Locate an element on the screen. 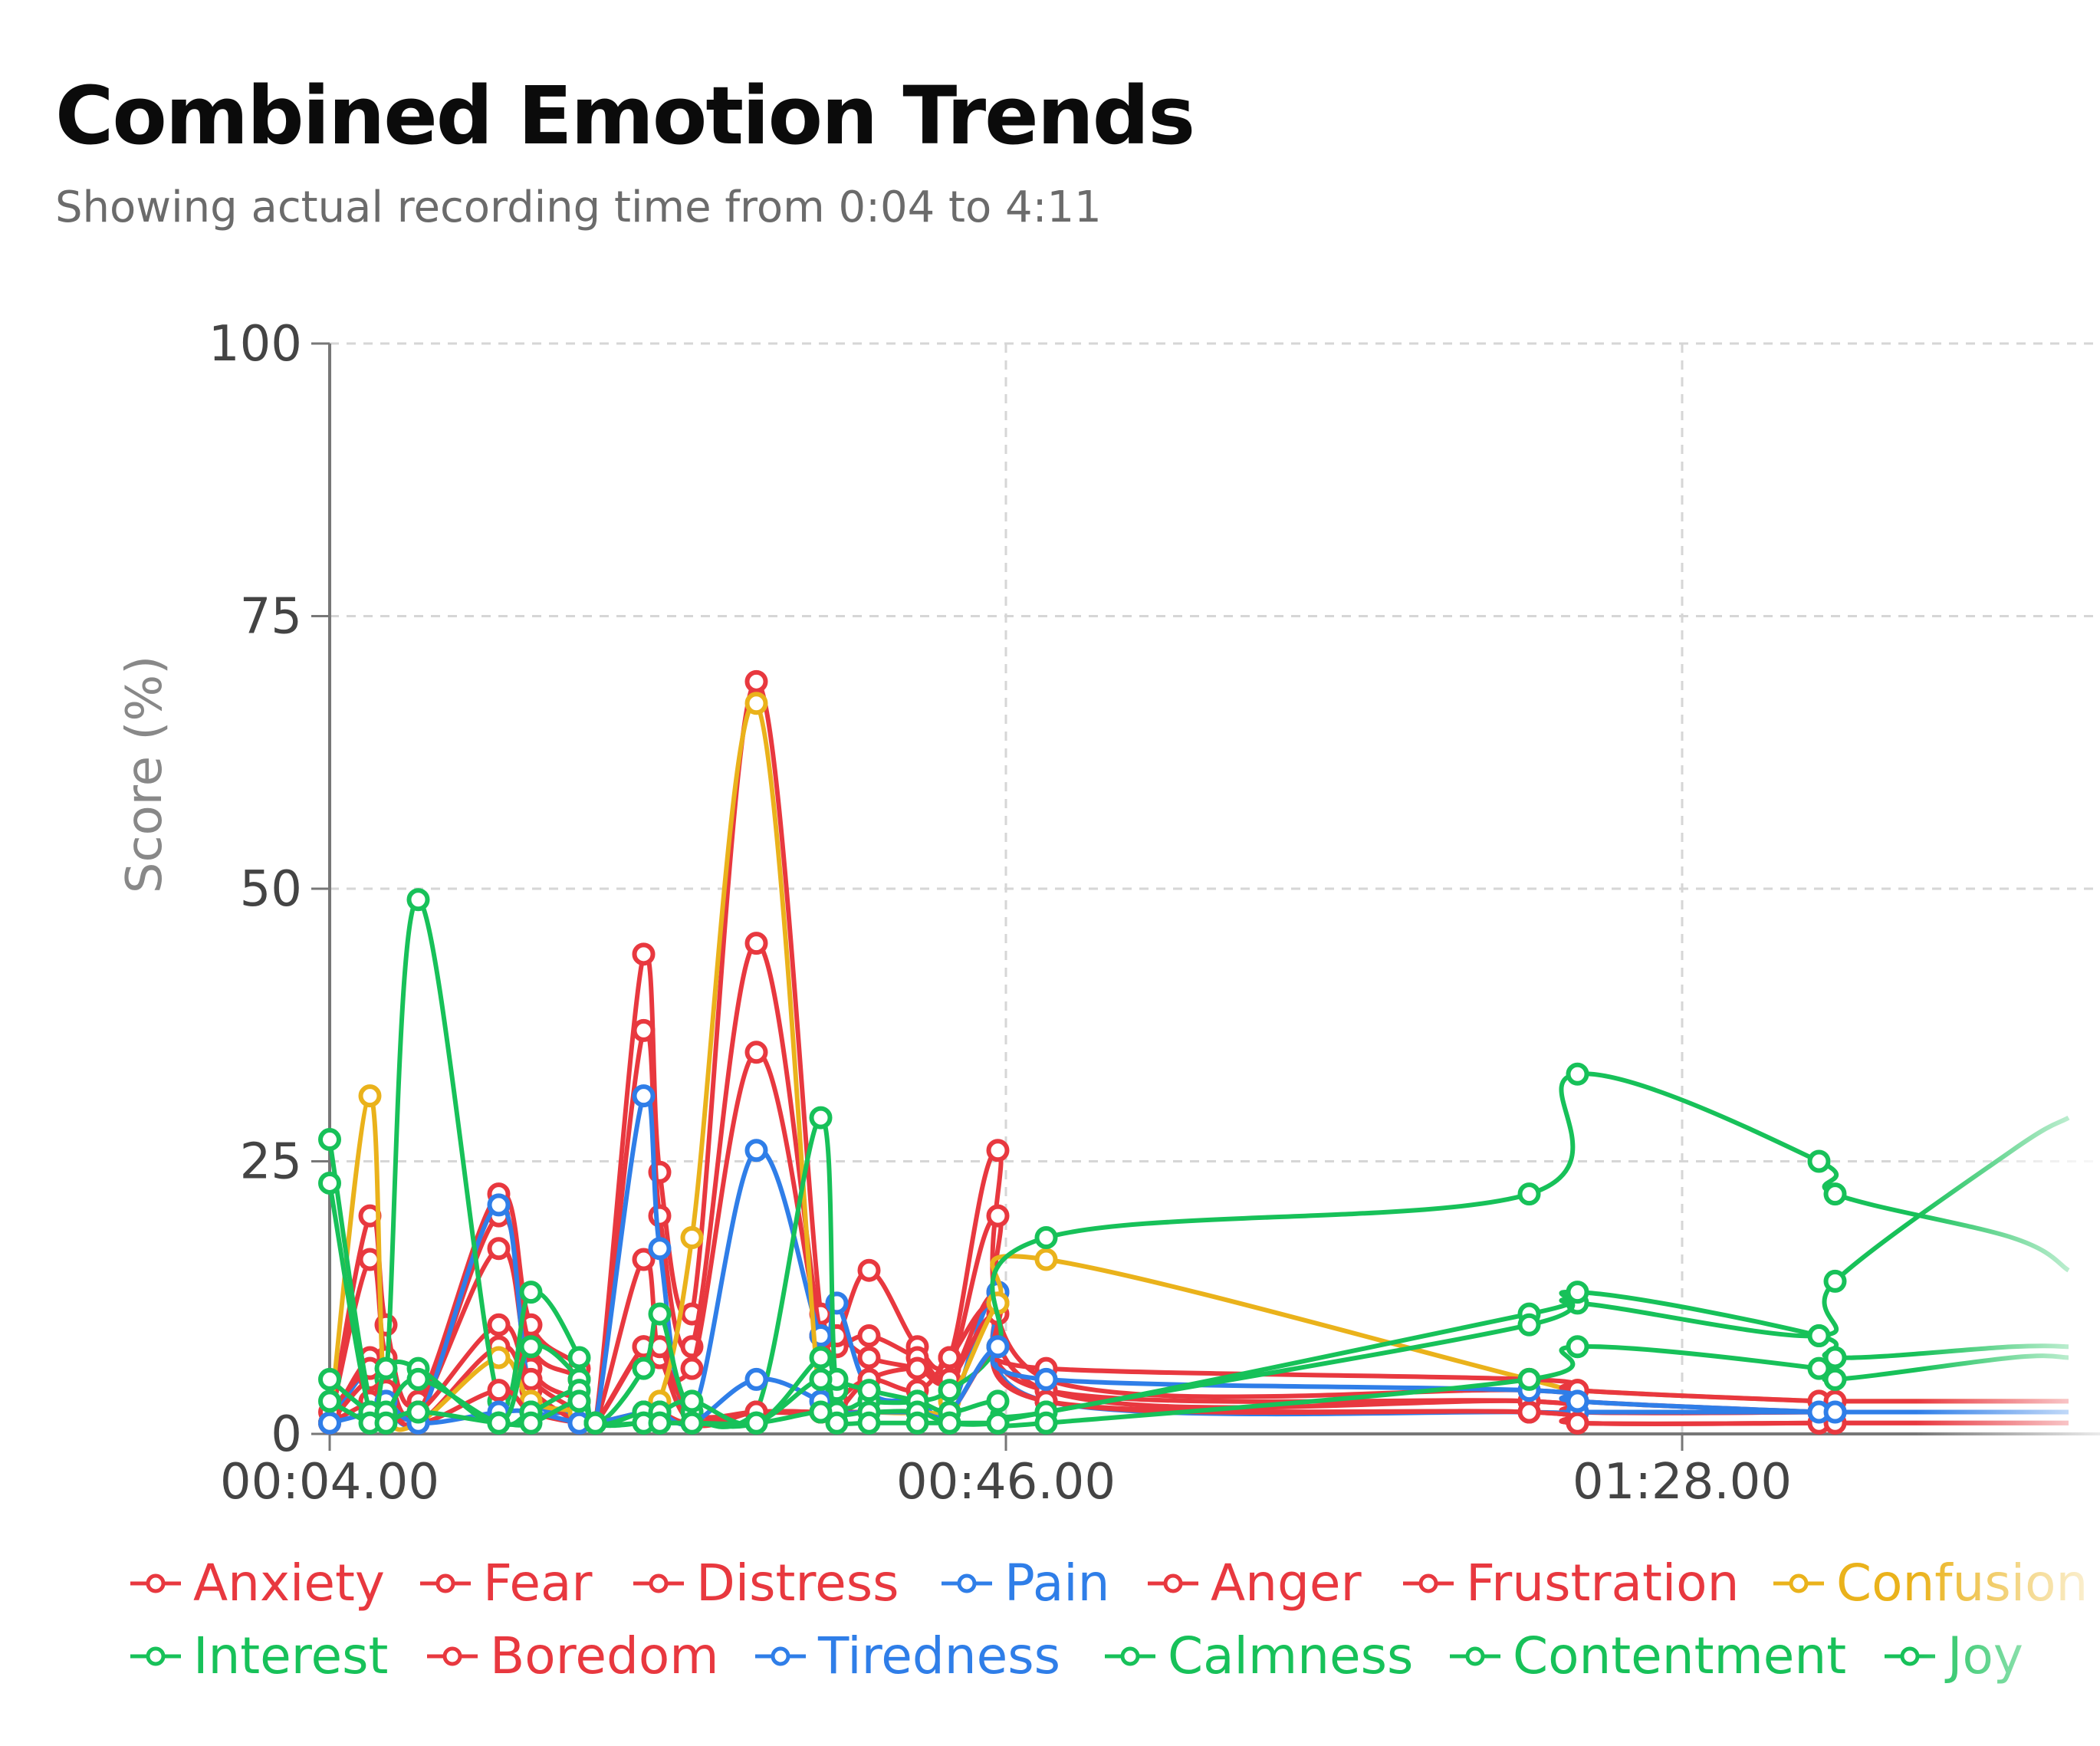 The image size is (2100, 1746). legend-item-anger: Anger is located at coordinates (1255, 1584).